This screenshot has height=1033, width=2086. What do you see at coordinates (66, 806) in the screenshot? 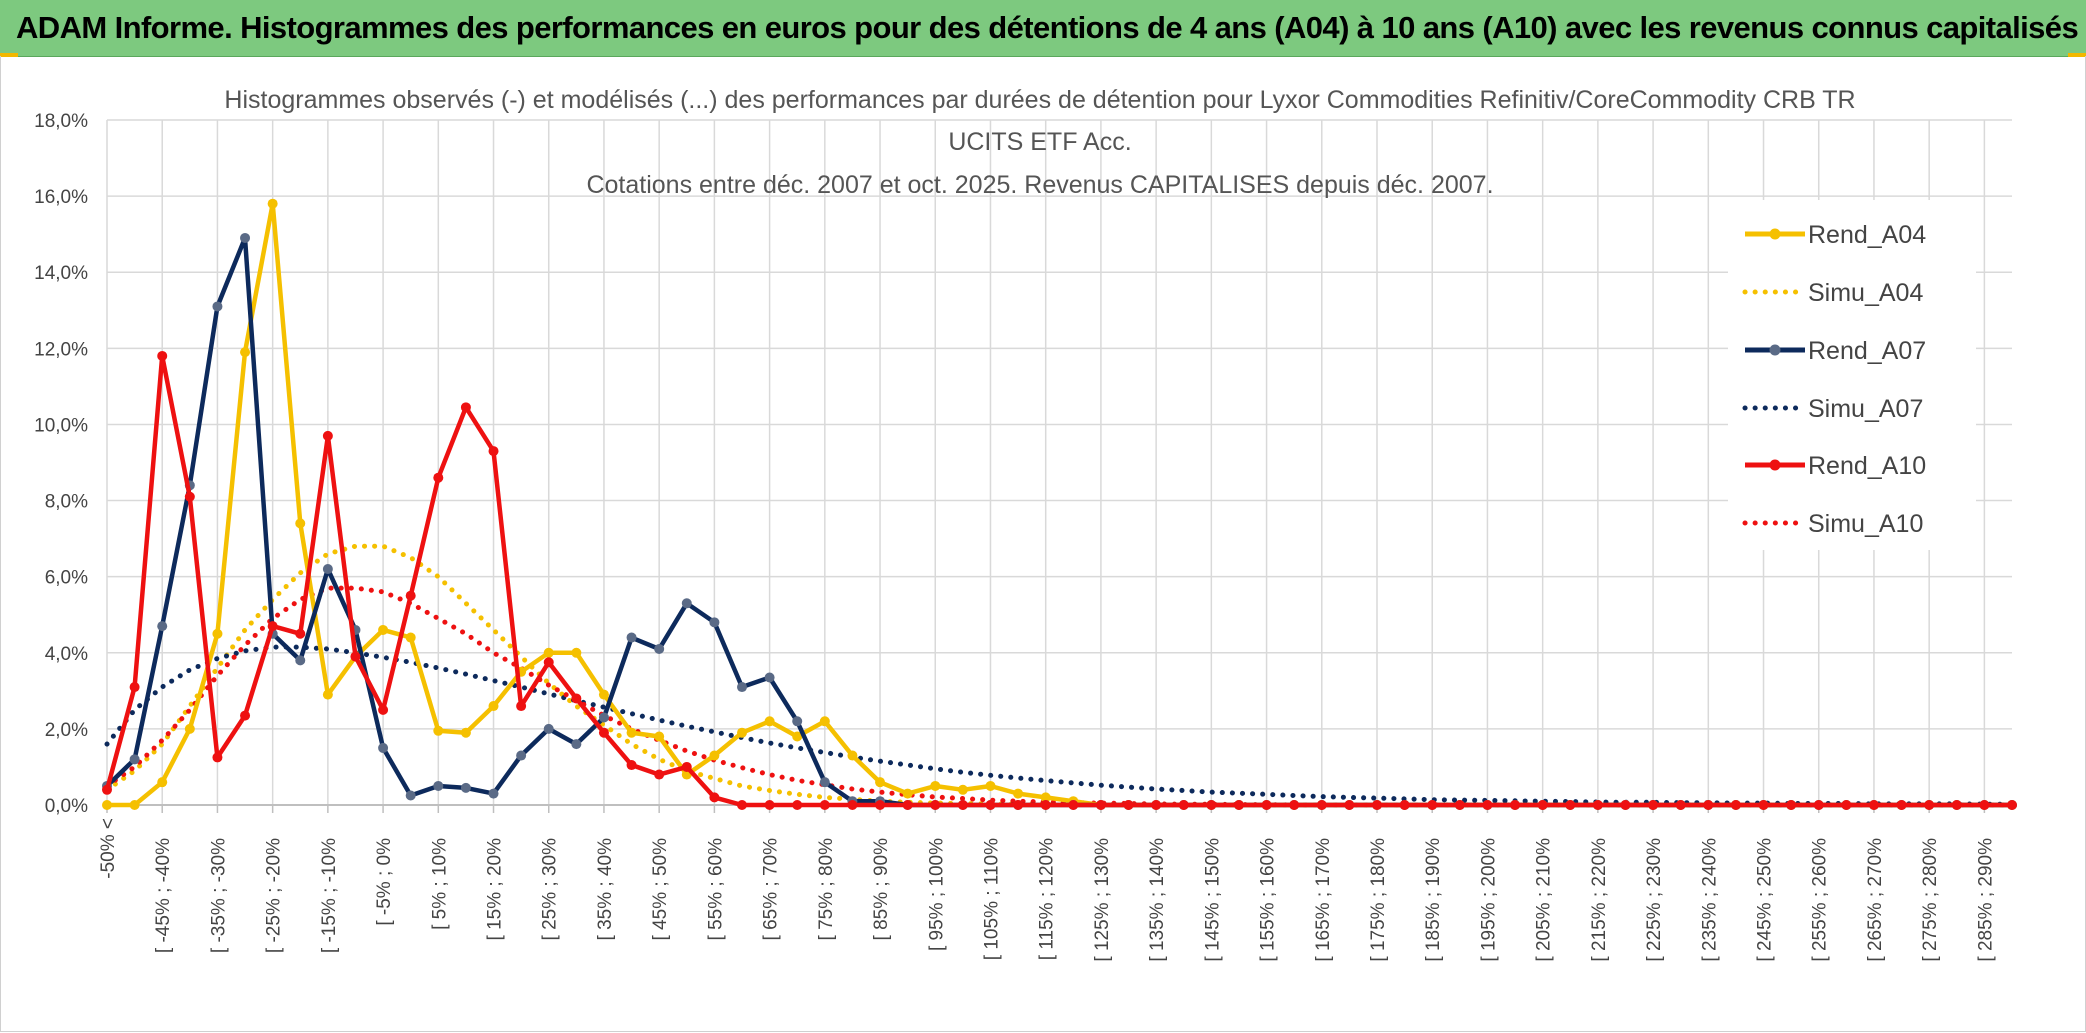
I see `y-tick-label: 0,0%` at bounding box center [66, 806].